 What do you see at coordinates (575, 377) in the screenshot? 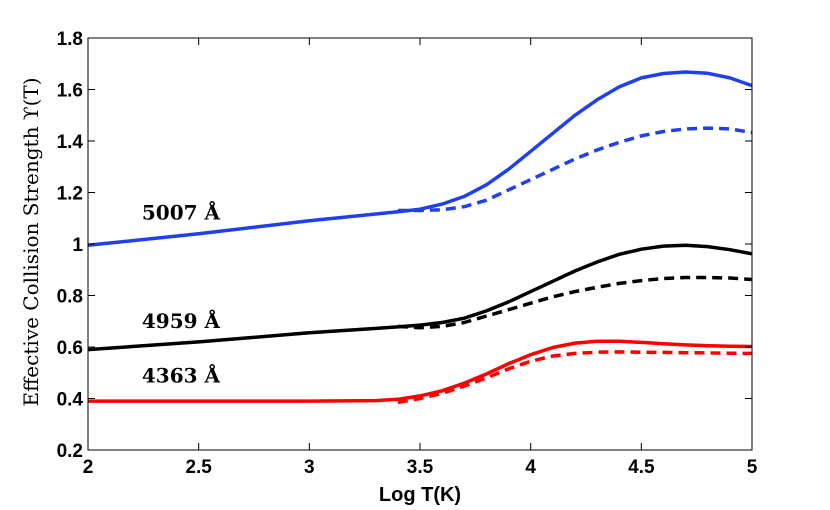
I see `series-line-5-dashed` at bounding box center [575, 377].